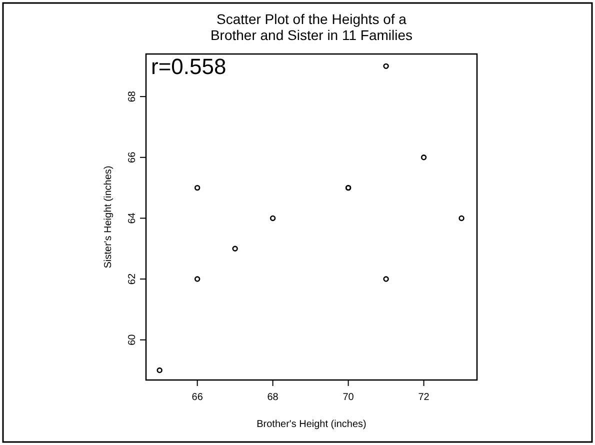  What do you see at coordinates (198, 397) in the screenshot?
I see `x-tick-label: 66` at bounding box center [198, 397].